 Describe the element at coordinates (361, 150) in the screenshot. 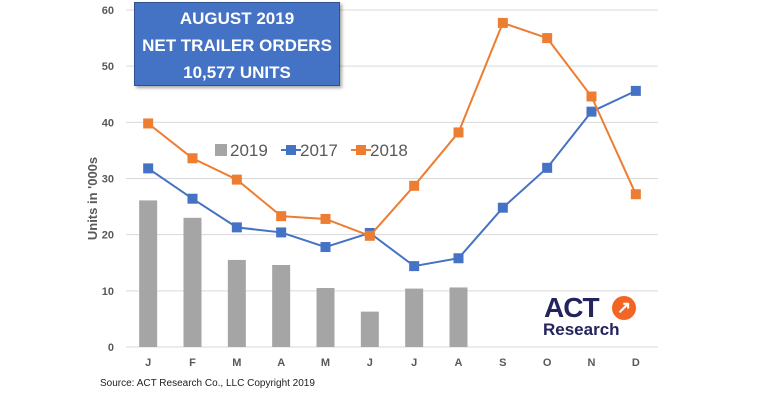

I see `legend-marker-2018` at that location.